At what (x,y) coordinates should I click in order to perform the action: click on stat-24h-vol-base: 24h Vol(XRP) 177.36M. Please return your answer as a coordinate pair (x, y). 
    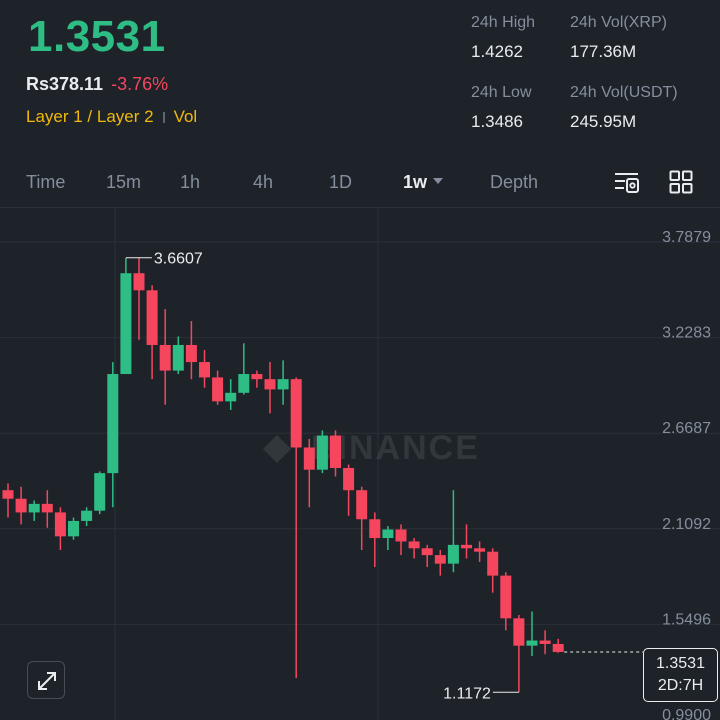
    Looking at the image, I should click on (618, 38).